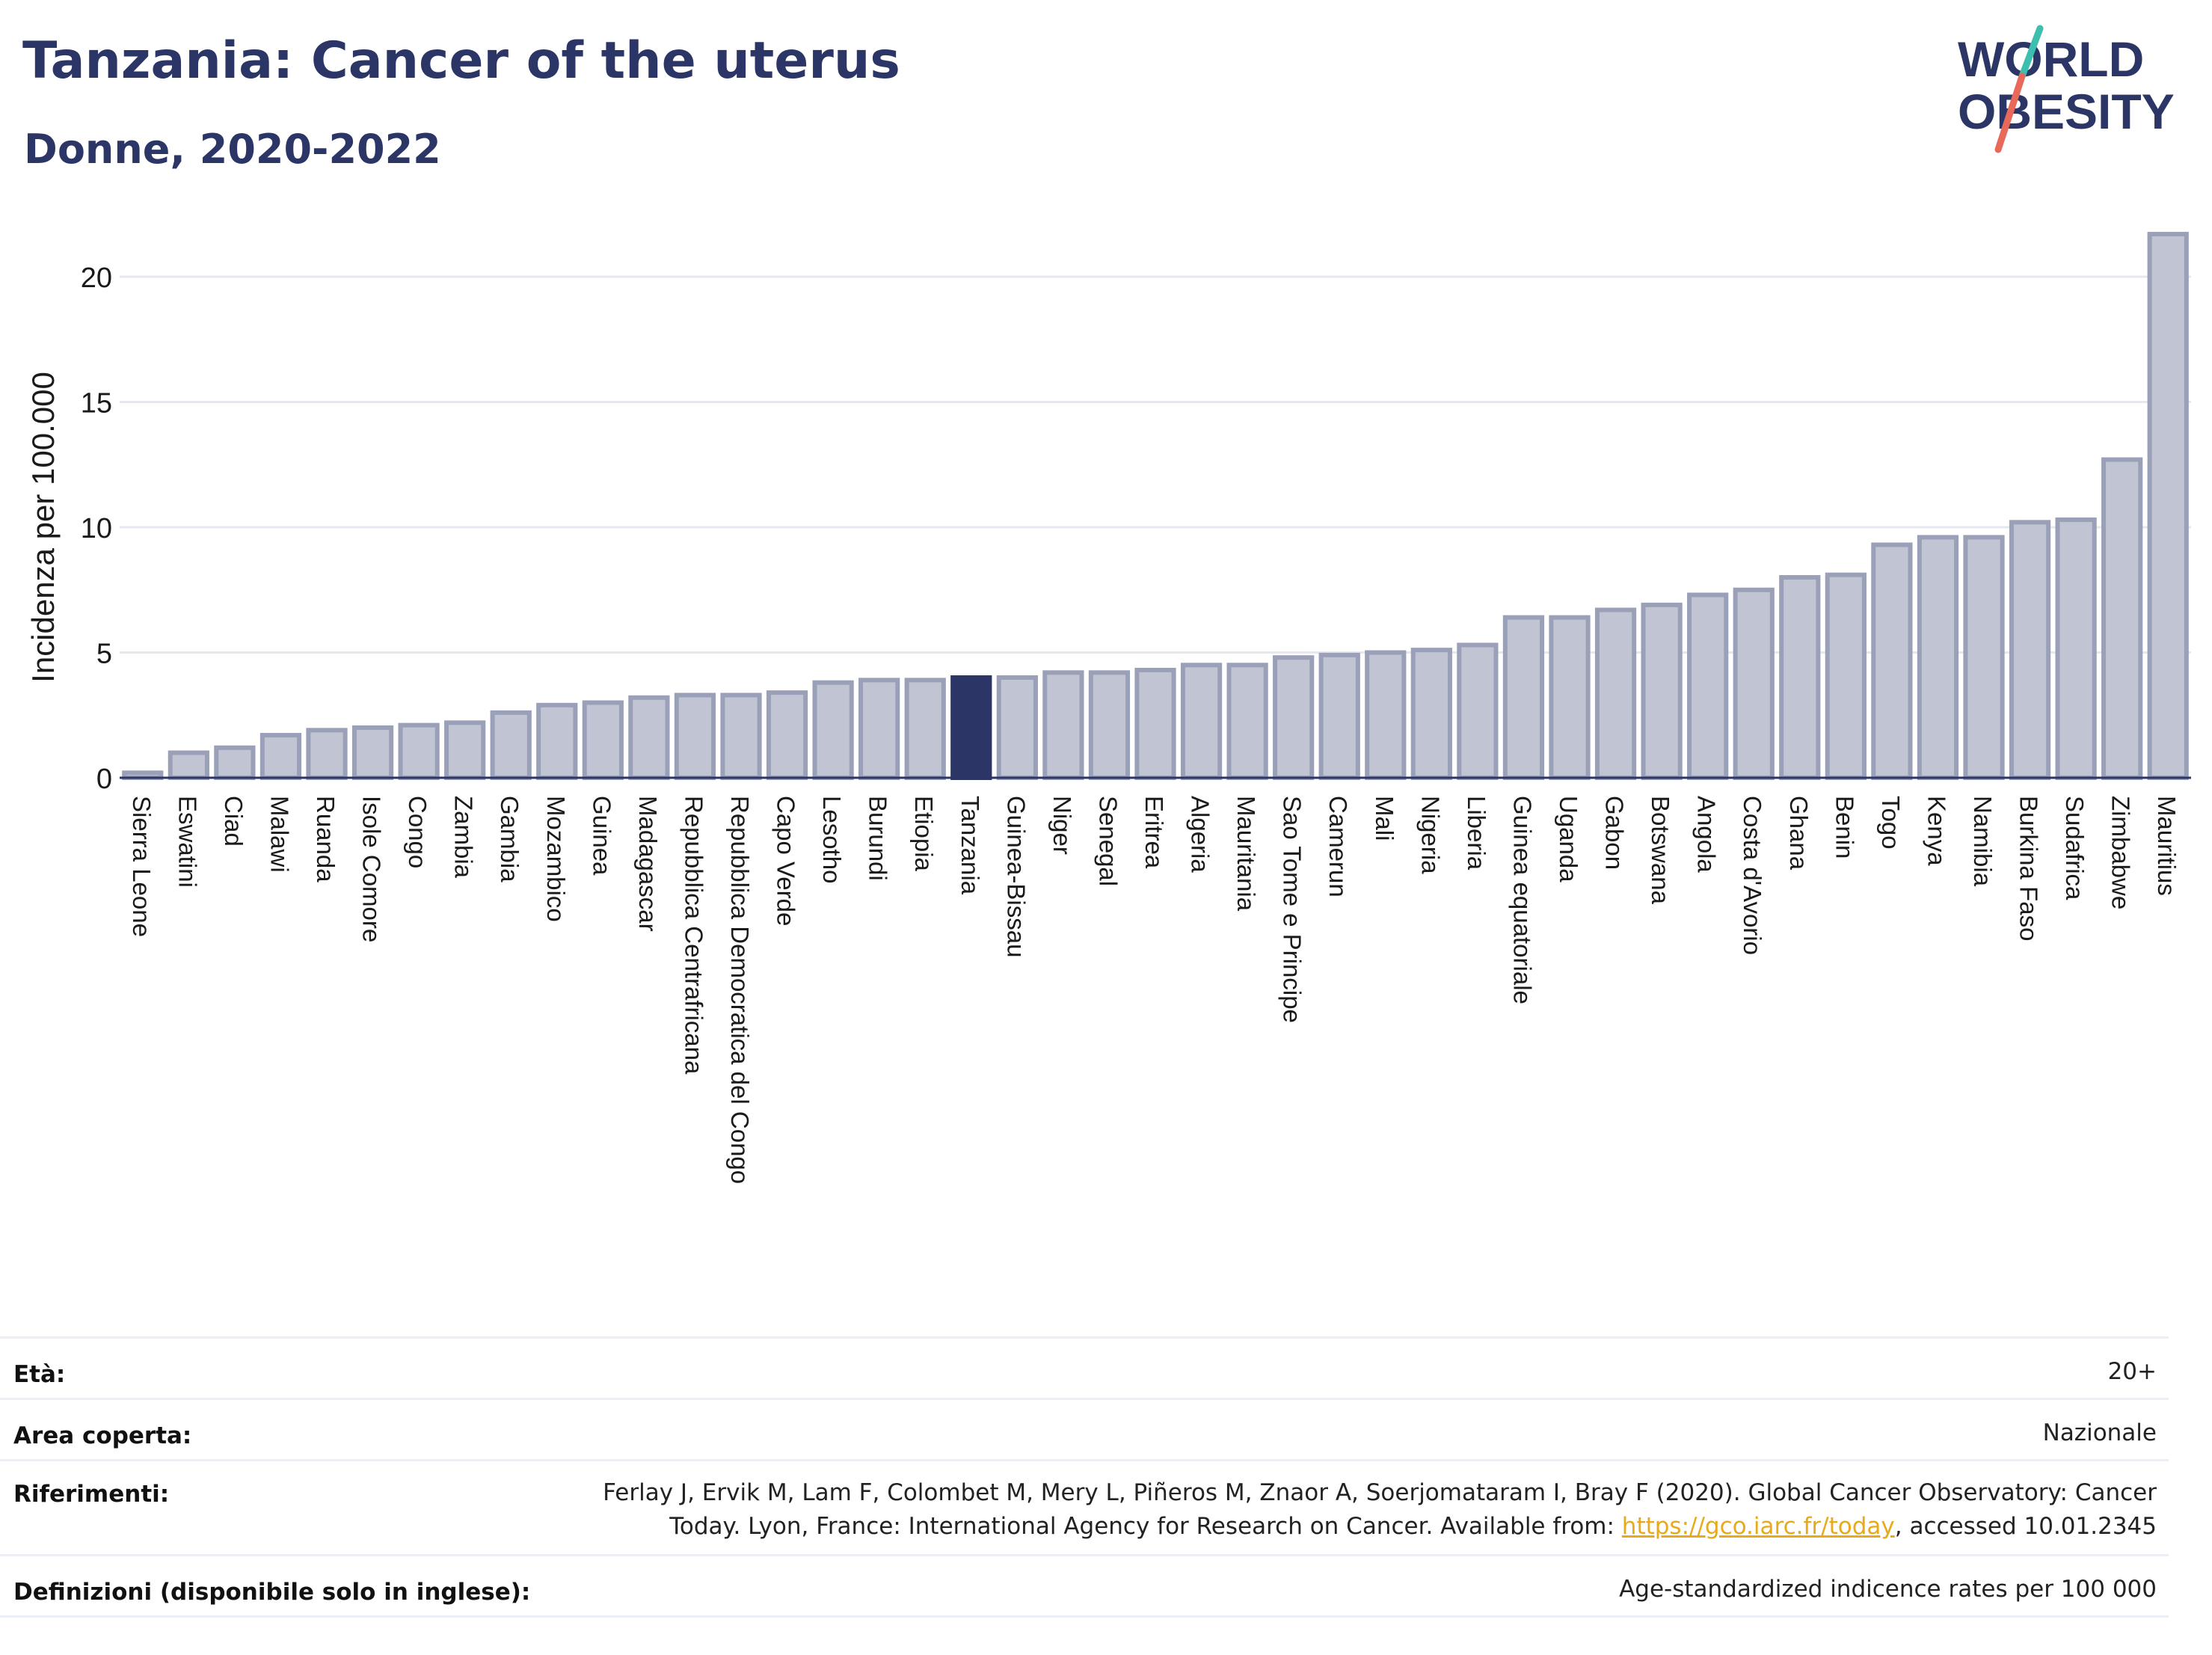  What do you see at coordinates (1844, 827) in the screenshot?
I see `x-tick-label: Benin` at bounding box center [1844, 827].